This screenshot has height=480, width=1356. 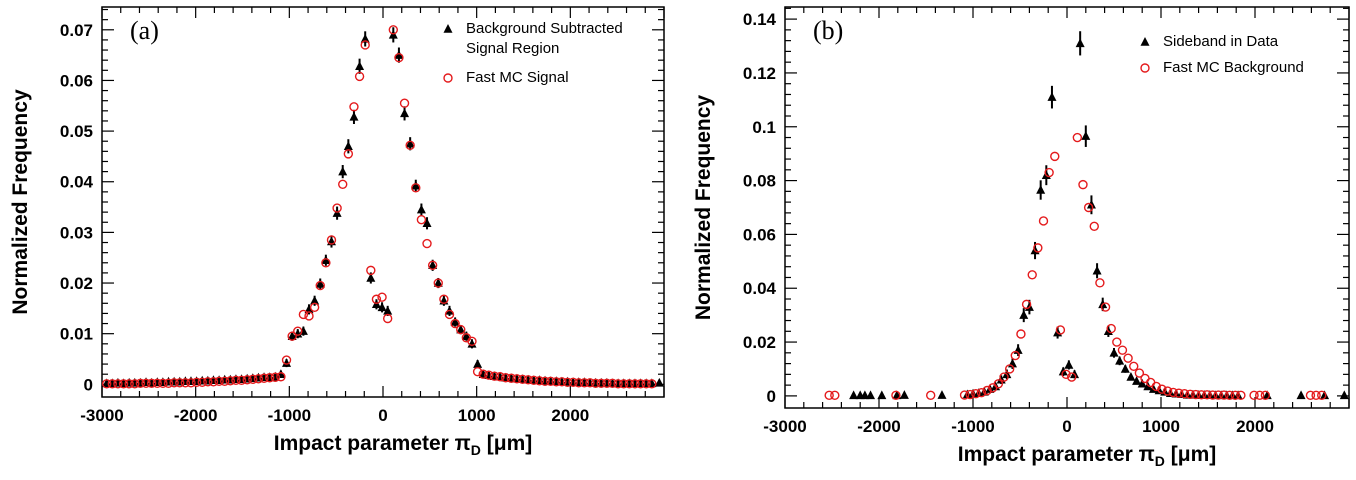 What do you see at coordinates (764, 127) in the screenshot?
I see `y-tick-label: 0.1` at bounding box center [764, 127].